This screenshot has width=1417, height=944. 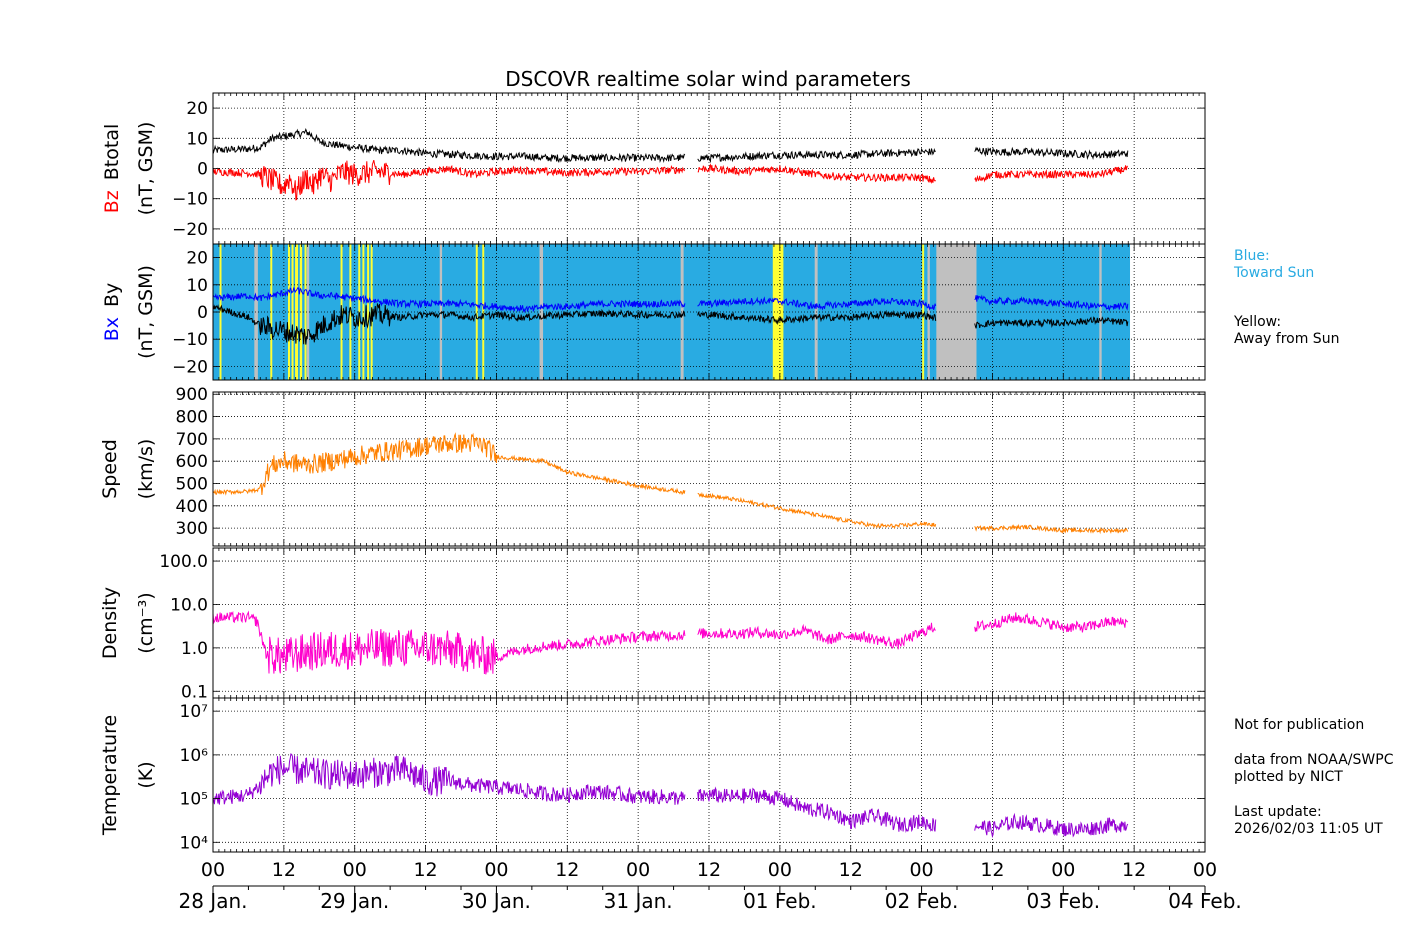 What do you see at coordinates (1258, 322) in the screenshot?
I see `legend-yellow-label: Yellow:` at bounding box center [1258, 322].